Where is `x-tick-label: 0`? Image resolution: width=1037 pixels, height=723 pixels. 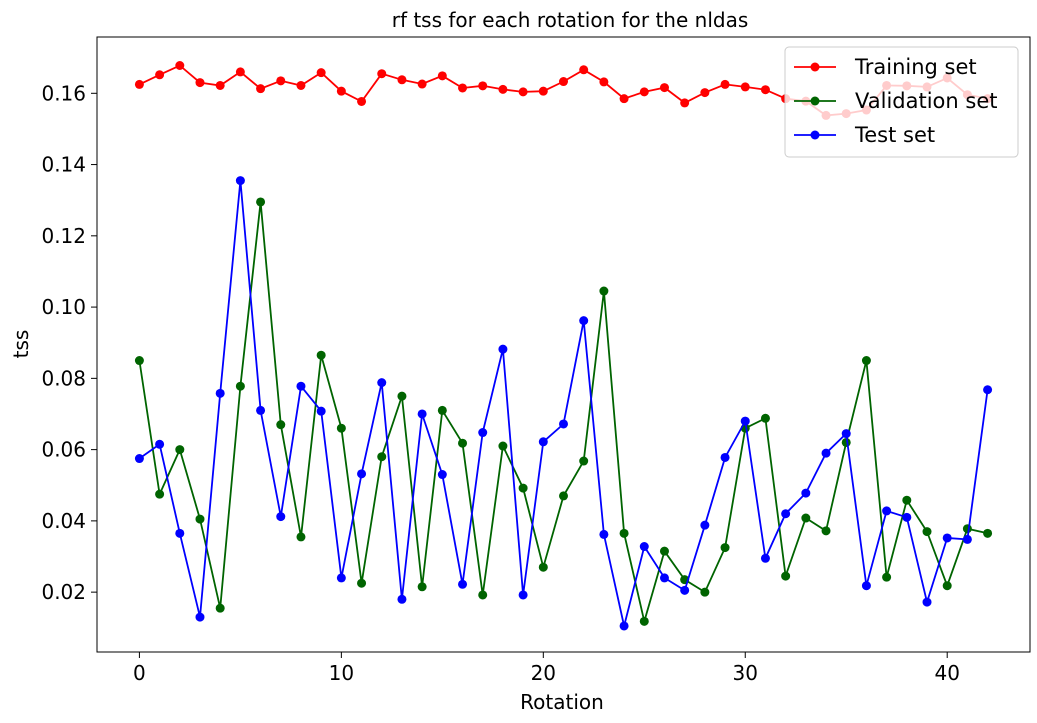
x-tick-label: 0 is located at coordinates (139, 673).